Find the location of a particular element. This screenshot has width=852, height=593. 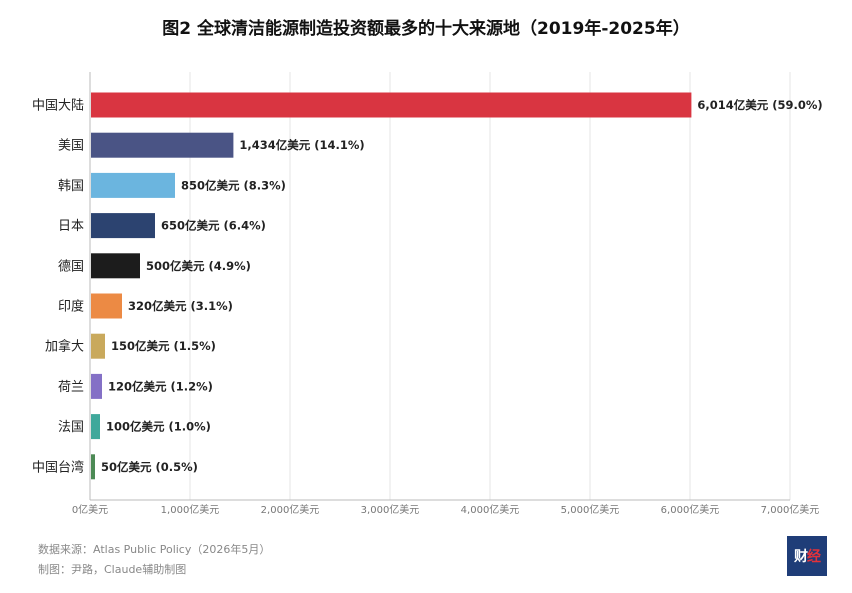

category-label: 加拿大 is located at coordinates (64, 347).